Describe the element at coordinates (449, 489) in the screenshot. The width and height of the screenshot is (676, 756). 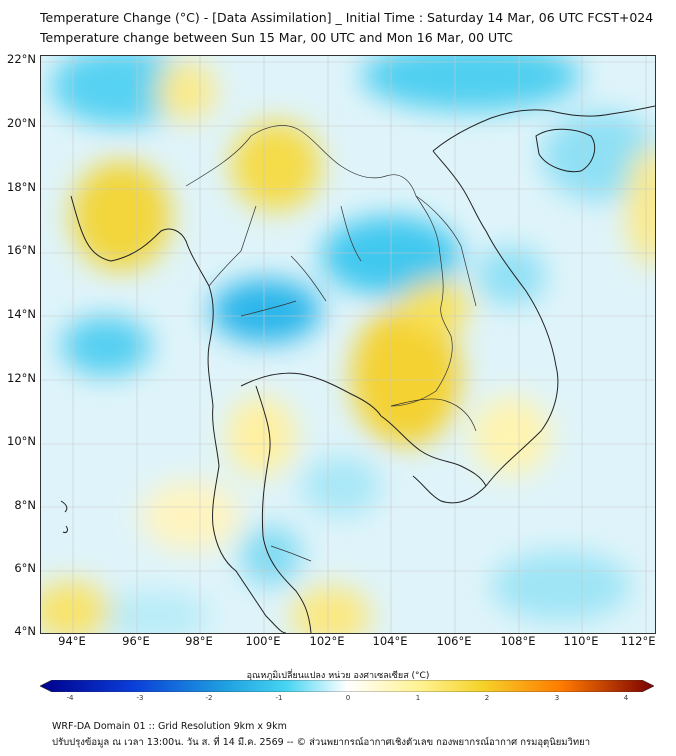
I see `mekong-delta` at that location.